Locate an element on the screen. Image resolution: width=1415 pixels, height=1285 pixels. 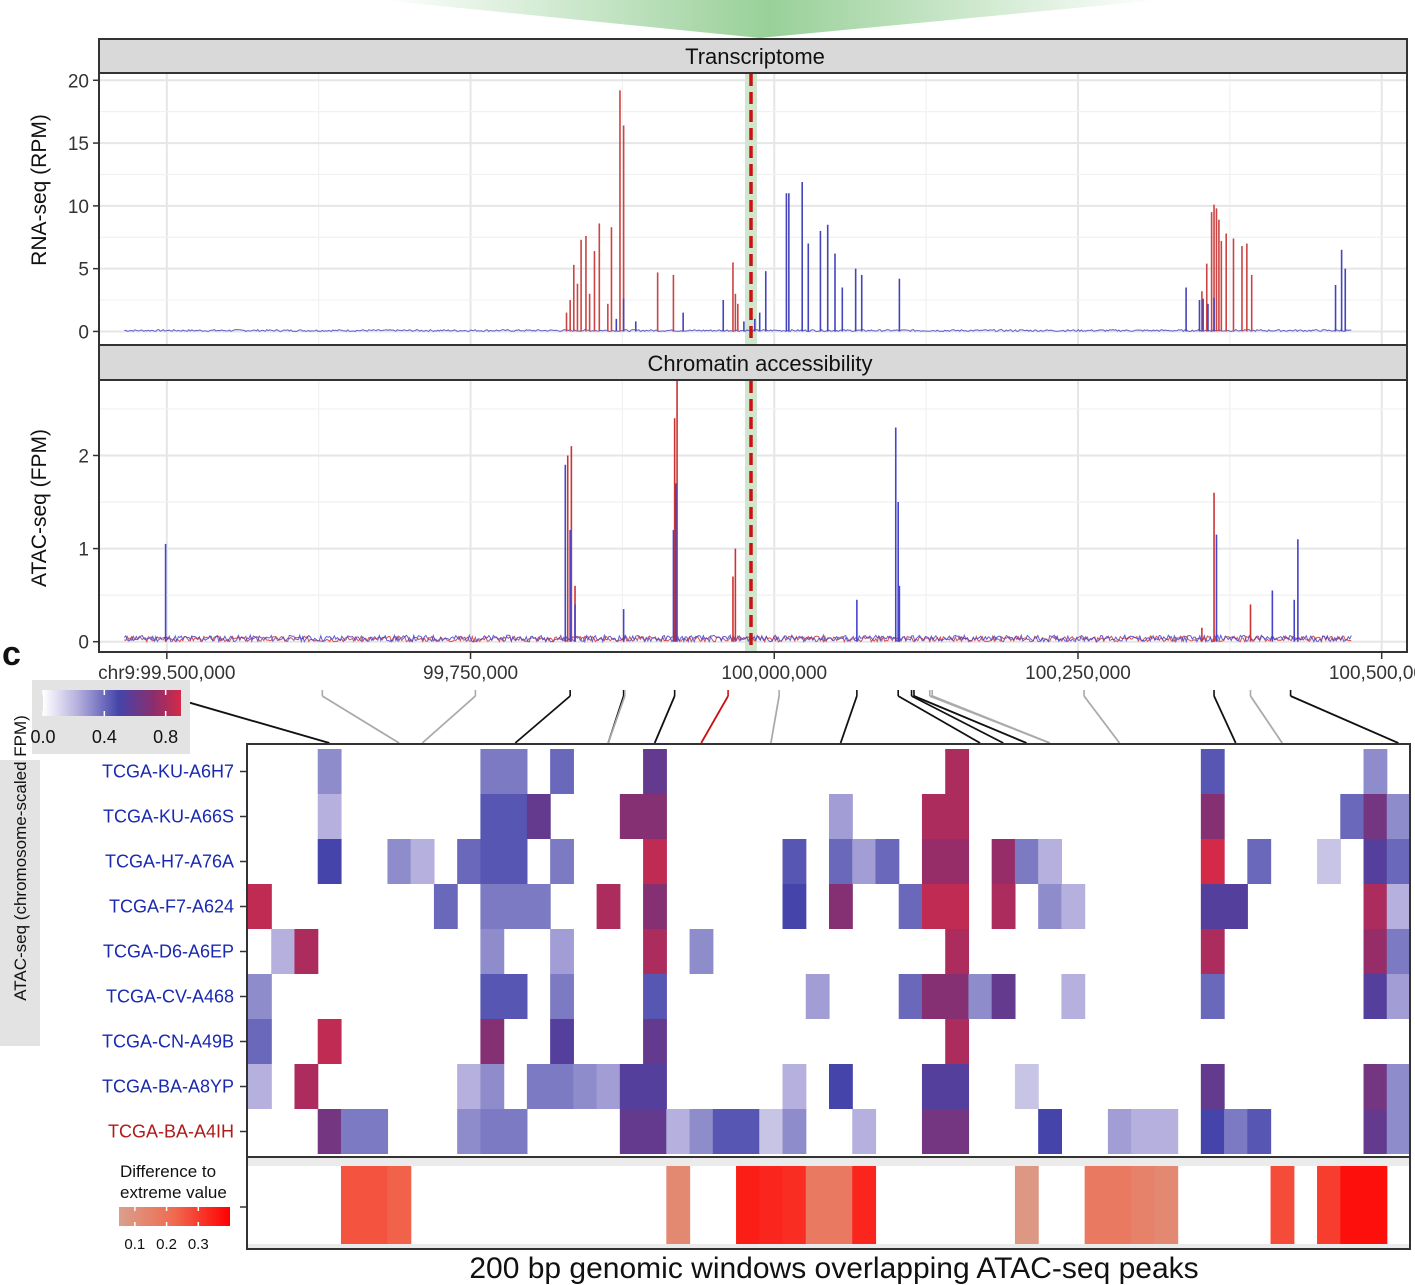
sample-label: TCGA-F7-A624 is located at coordinates (171, 907).